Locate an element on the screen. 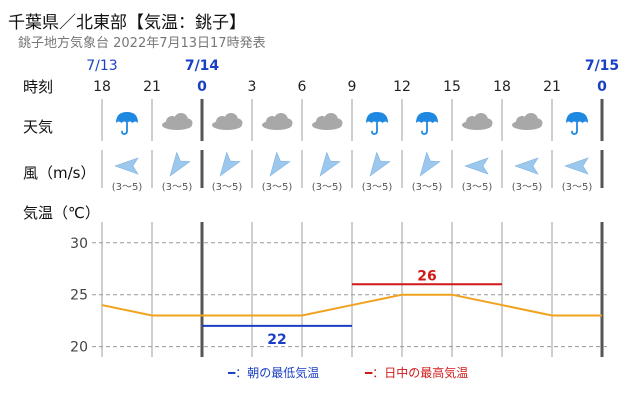 The image size is (644, 404). date-label: 7/14 is located at coordinates (202, 66).